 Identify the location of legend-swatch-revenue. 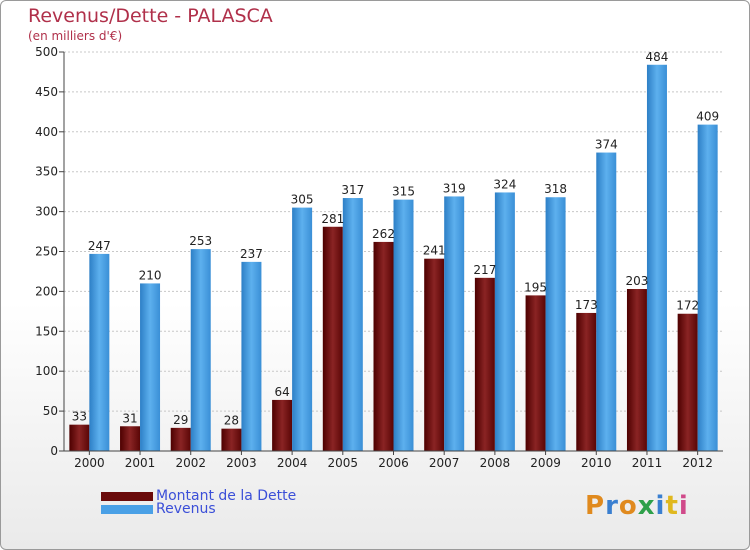
(127, 509).